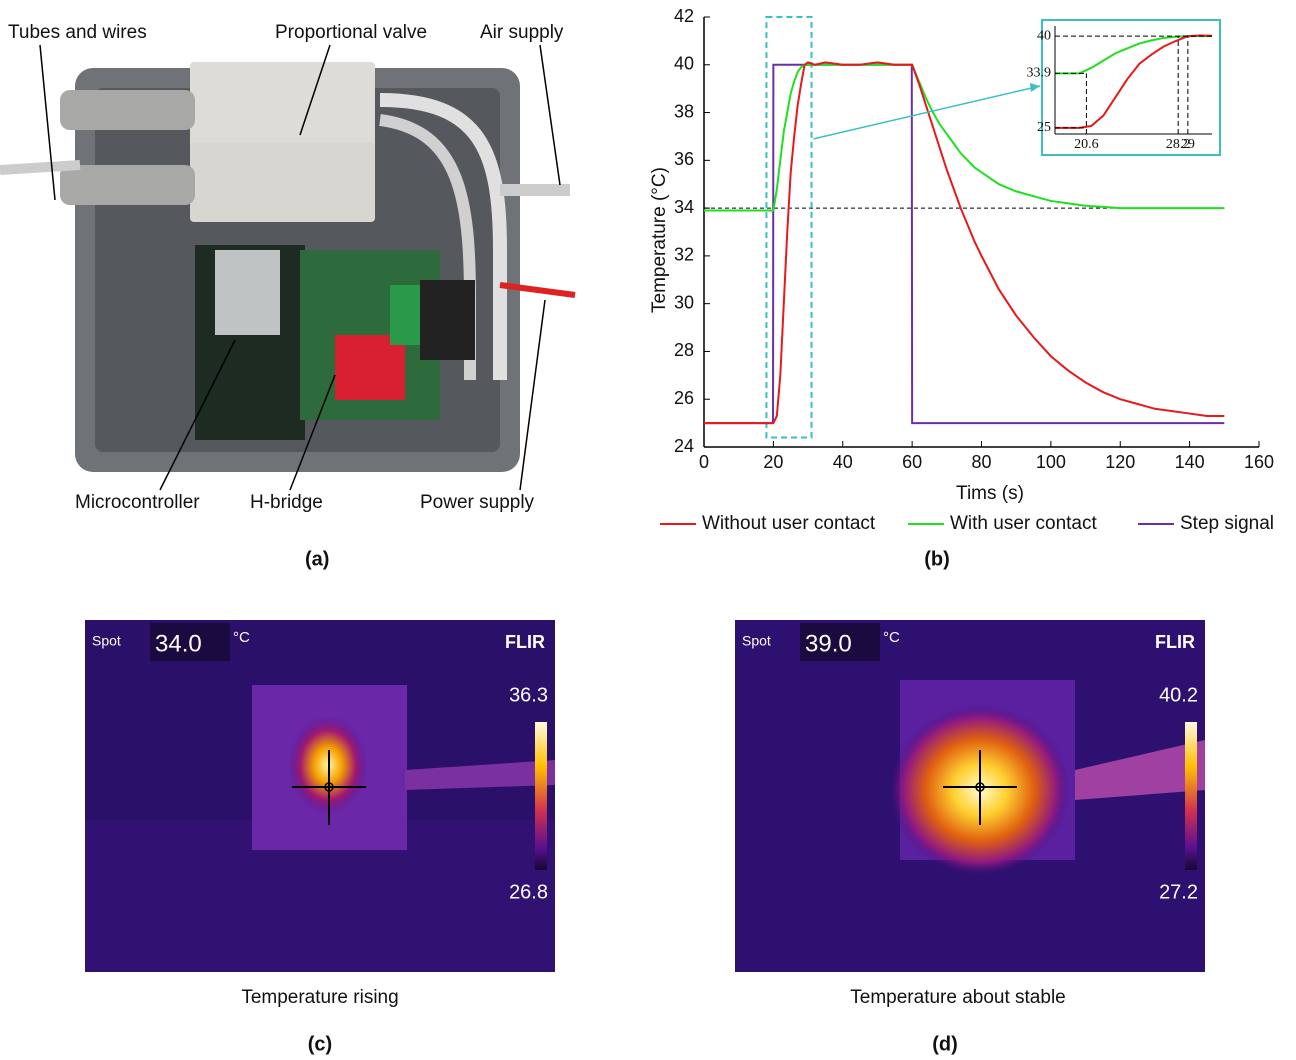 Image resolution: width=1296 pixels, height=1060 pixels. Describe the element at coordinates (981, 462) in the screenshot. I see `x-tick-label: 80` at that location.